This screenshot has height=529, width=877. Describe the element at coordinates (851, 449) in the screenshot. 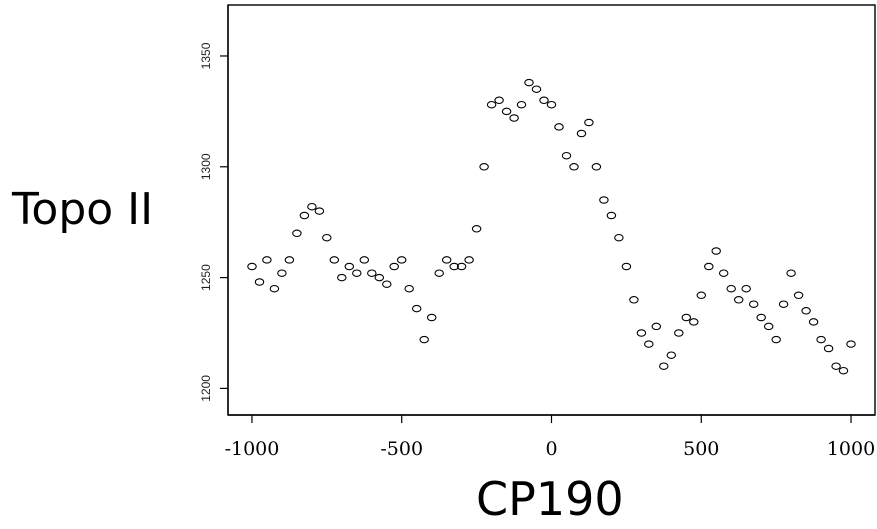

I see `x-tick-label: 1000` at that location.